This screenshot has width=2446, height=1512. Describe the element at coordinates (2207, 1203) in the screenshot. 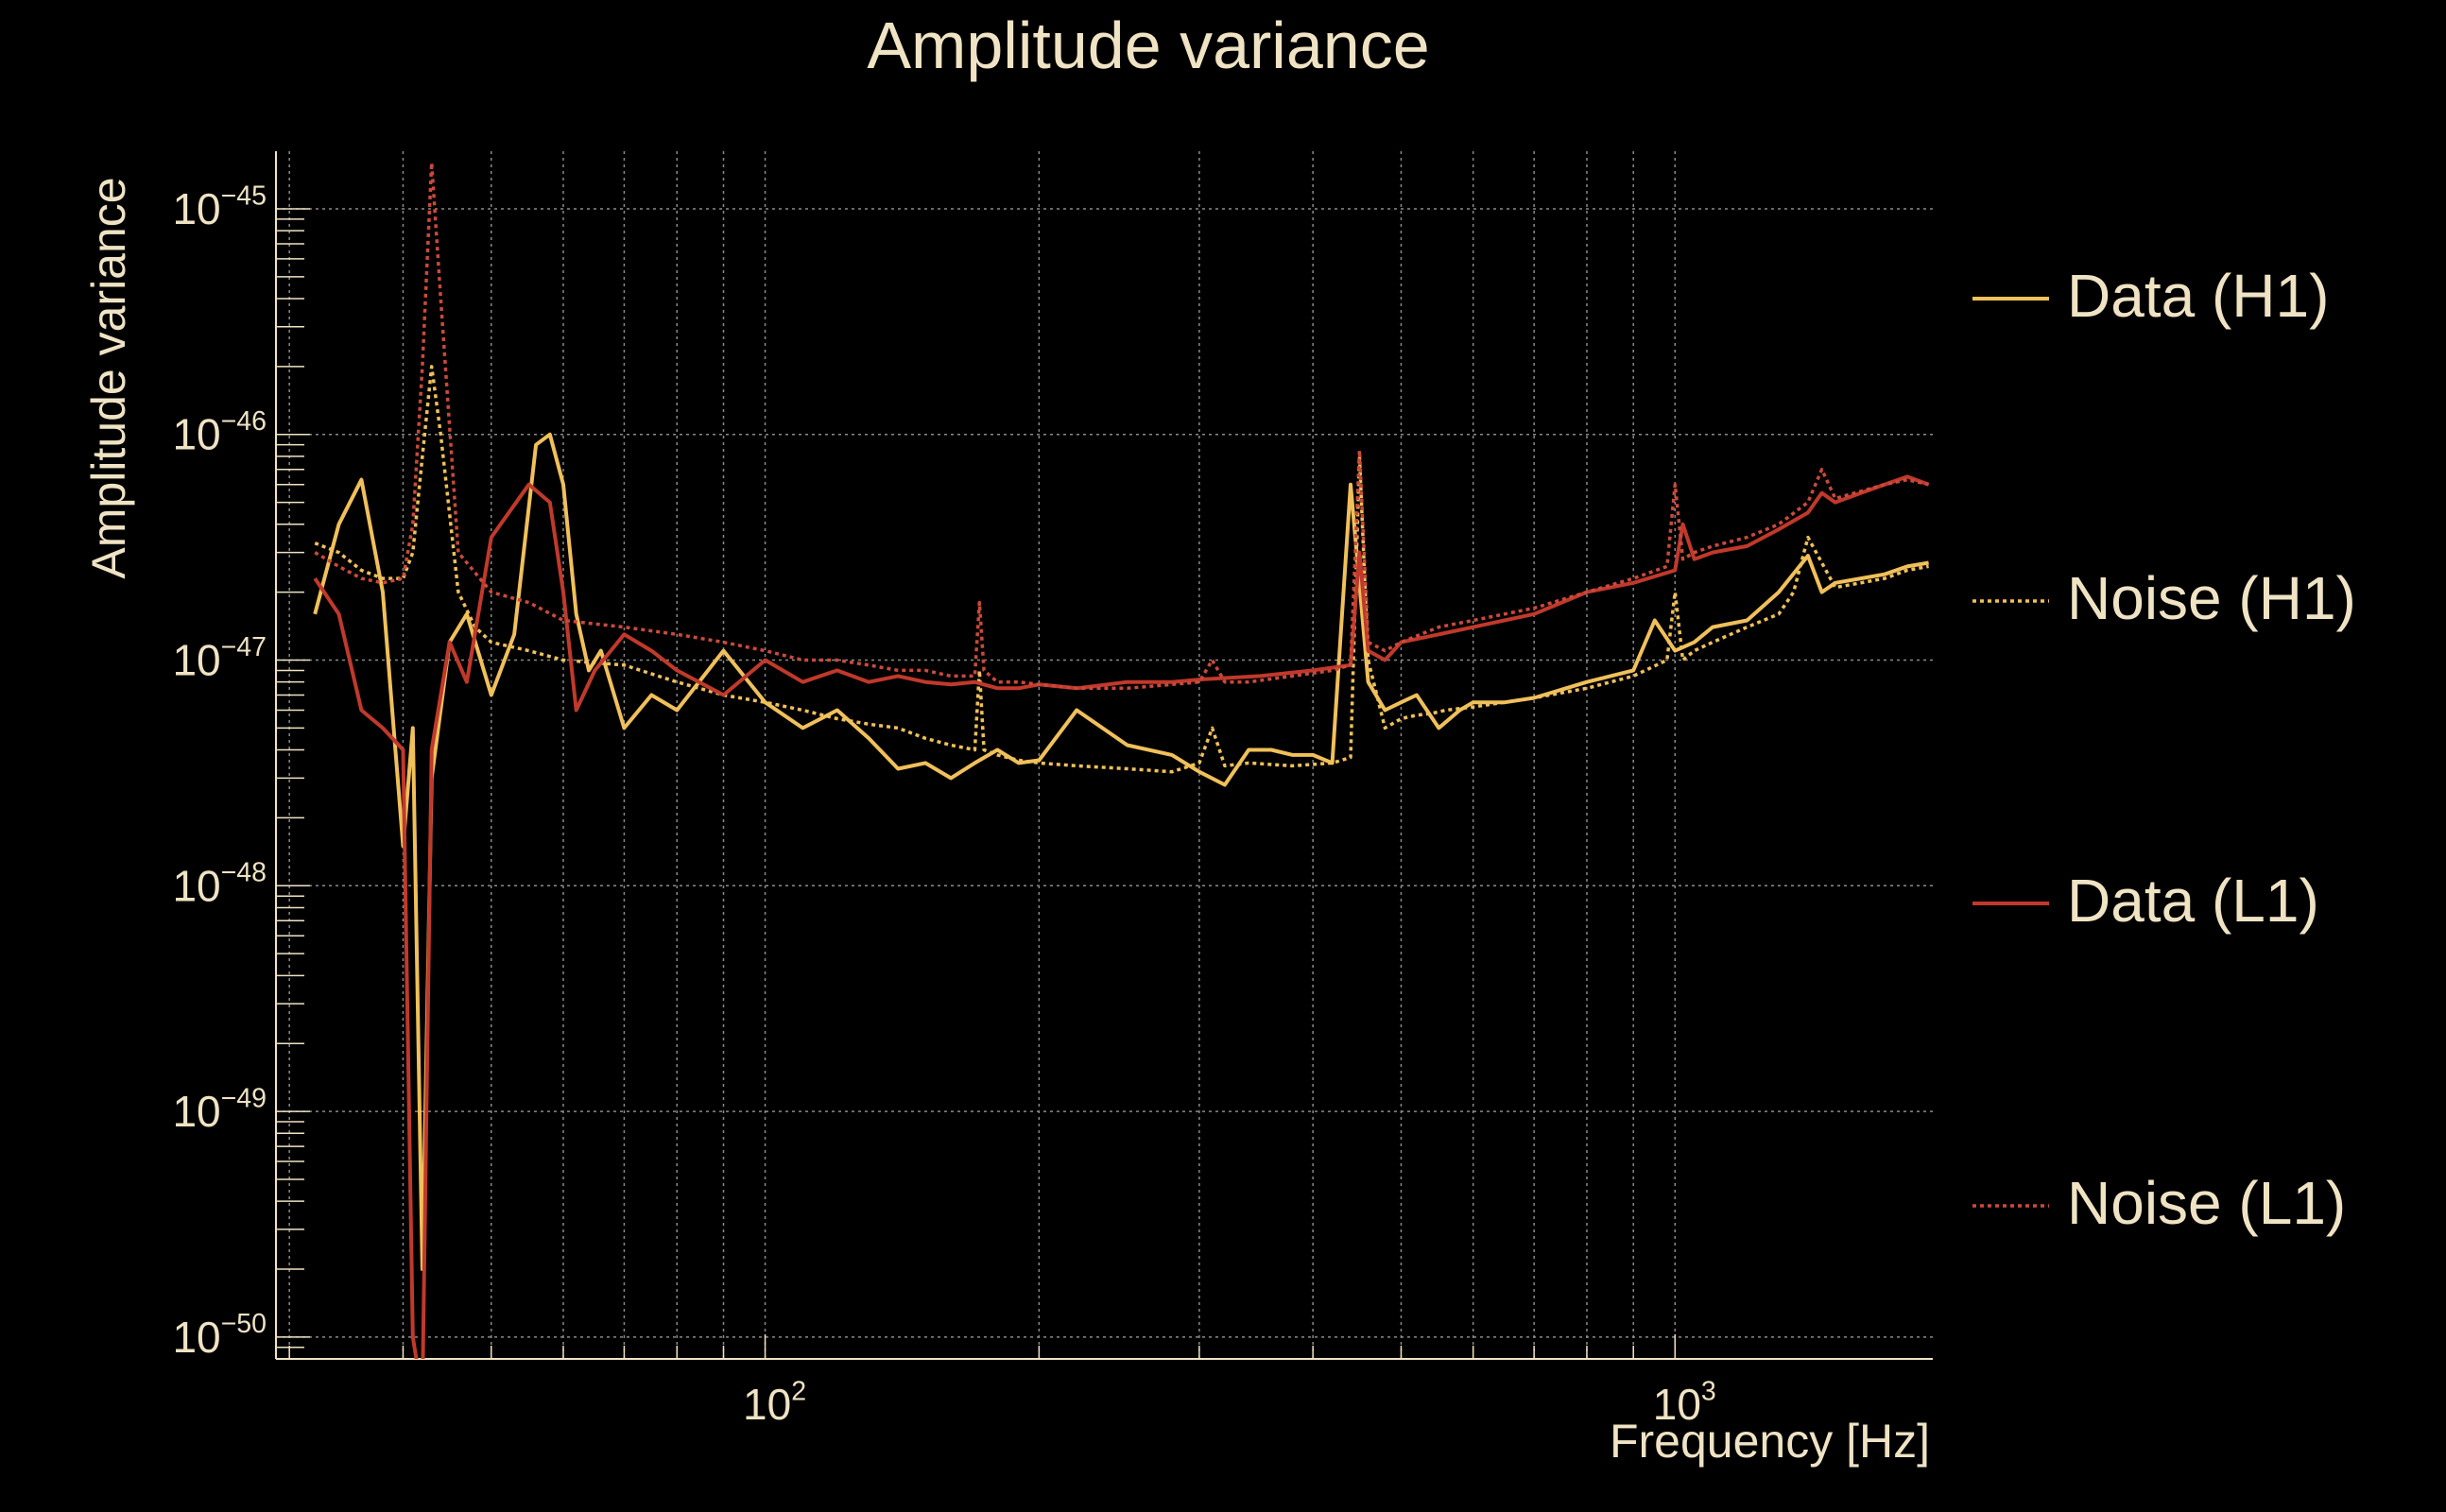

I see `legend-label-3: Noise (L1)` at that location.